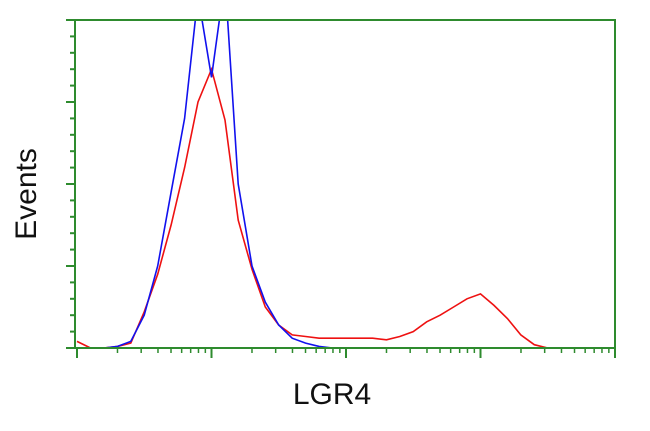  Describe the element at coordinates (332, 394) in the screenshot. I see `x-axis-label: LGR4` at that location.